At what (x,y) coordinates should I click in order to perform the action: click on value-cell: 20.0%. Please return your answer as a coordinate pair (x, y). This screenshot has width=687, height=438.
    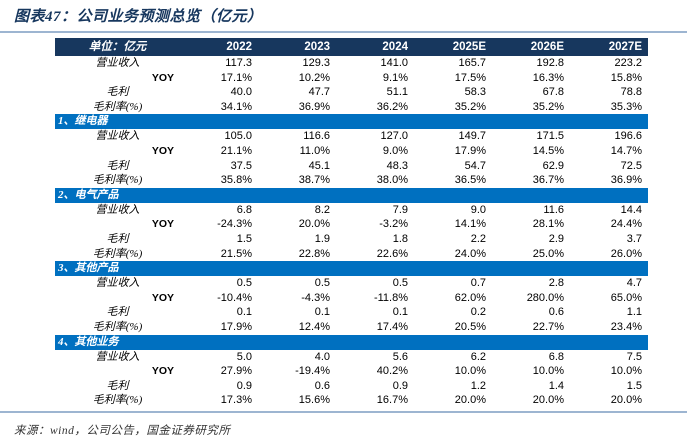
    Looking at the image, I should click on (314, 224).